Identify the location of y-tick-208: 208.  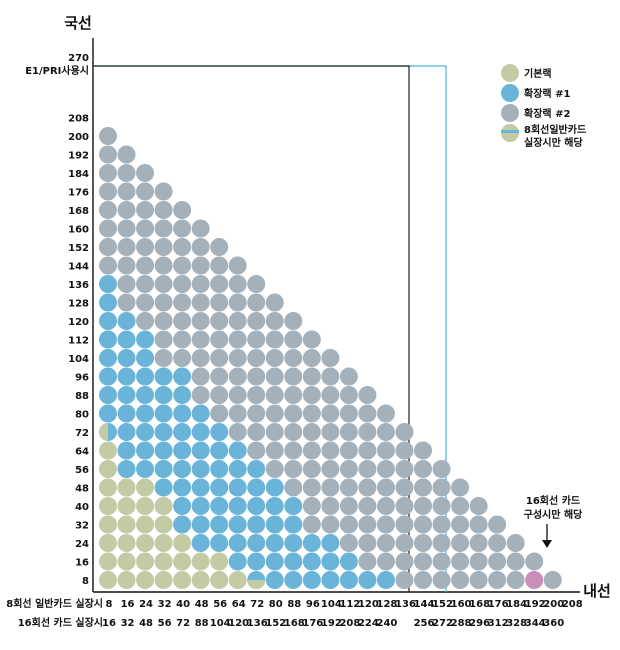
(78, 119).